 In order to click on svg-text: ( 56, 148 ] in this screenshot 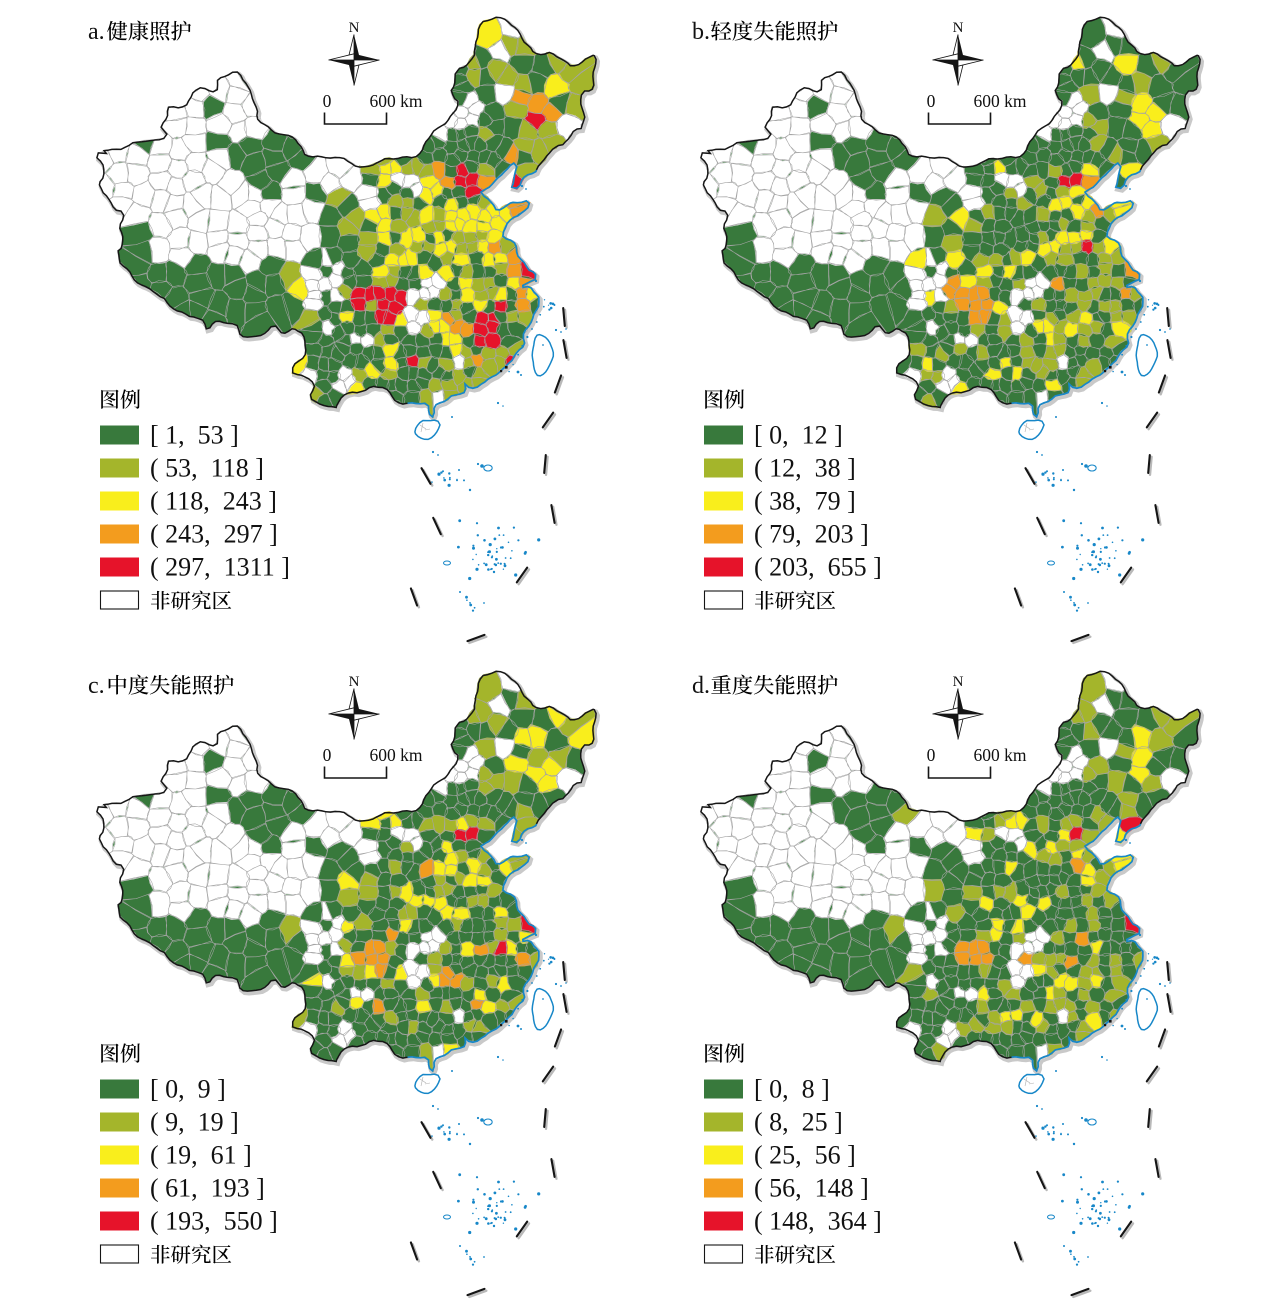, I will do `click(811, 1188)`.